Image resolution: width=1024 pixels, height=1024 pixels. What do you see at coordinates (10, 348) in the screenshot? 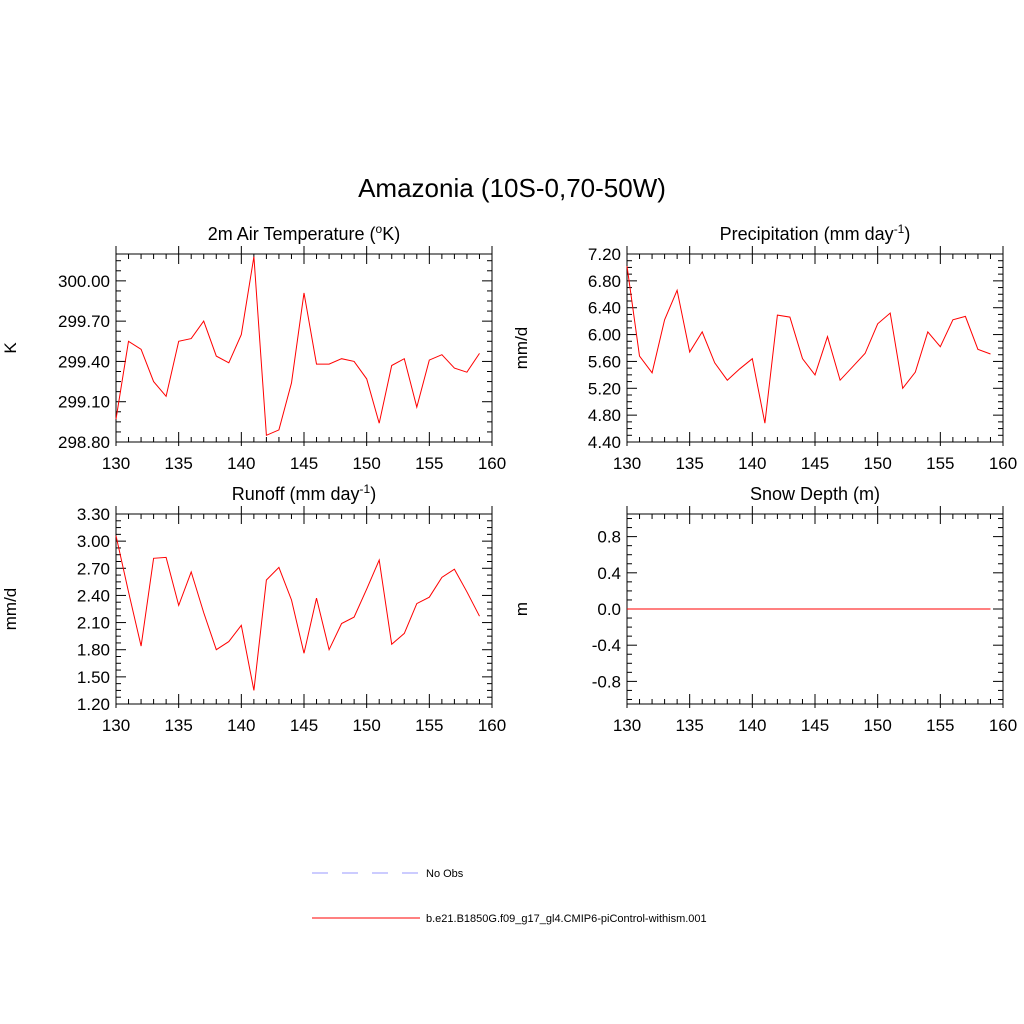
I see `y-axis-label: K` at bounding box center [10, 348].